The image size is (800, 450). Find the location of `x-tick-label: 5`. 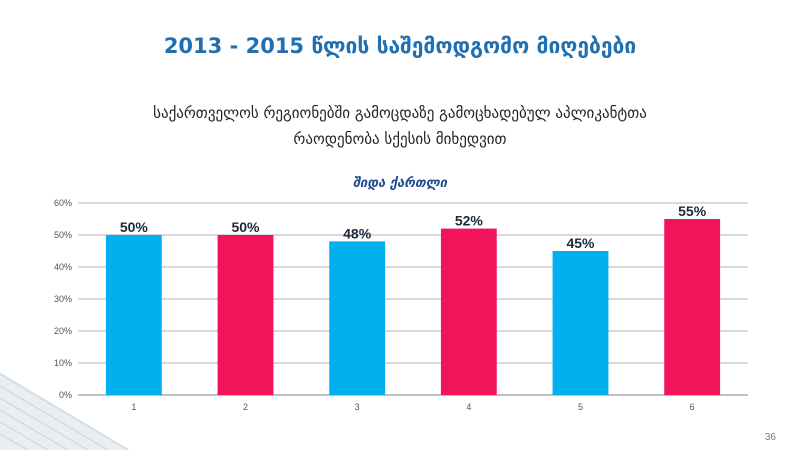

x-tick-label: 5 is located at coordinates (580, 407).